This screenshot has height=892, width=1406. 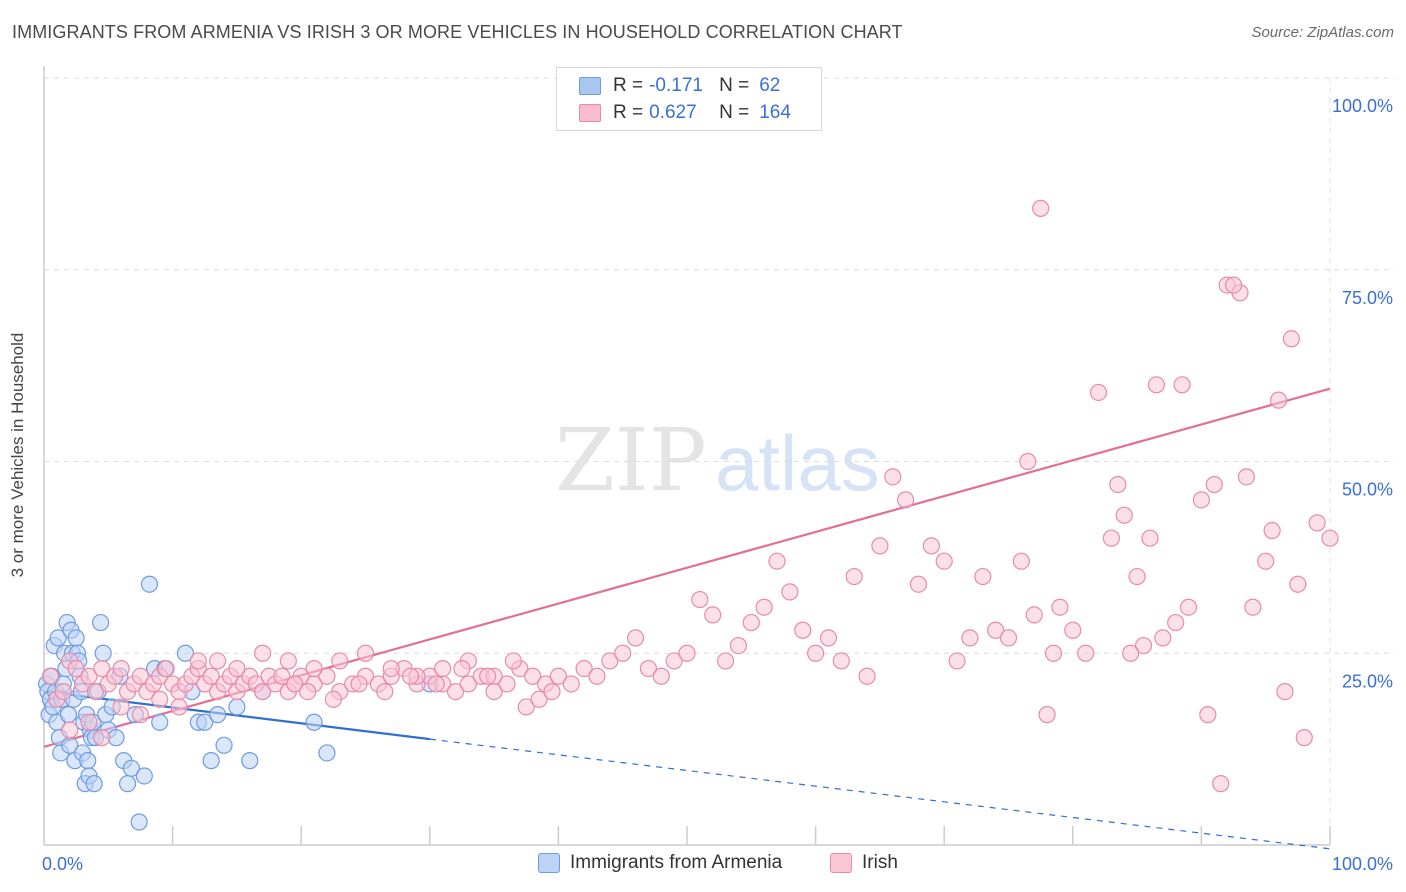 What do you see at coordinates (775, 112) in the screenshot?
I see `legend-n-value: 164` at bounding box center [775, 112].